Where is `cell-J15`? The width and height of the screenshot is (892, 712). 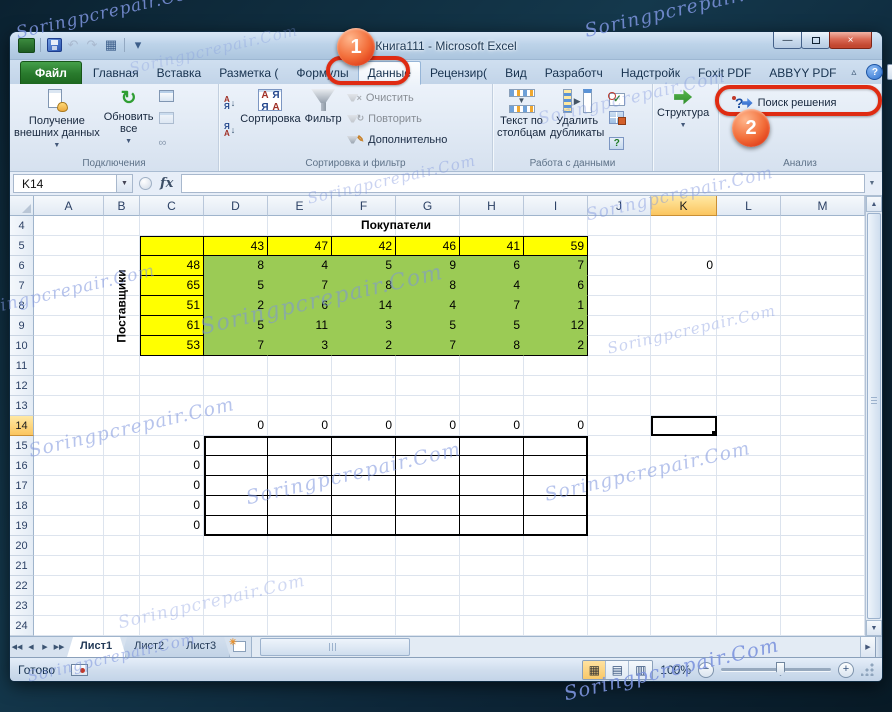
cell-J15 is located at coordinates (619, 446).